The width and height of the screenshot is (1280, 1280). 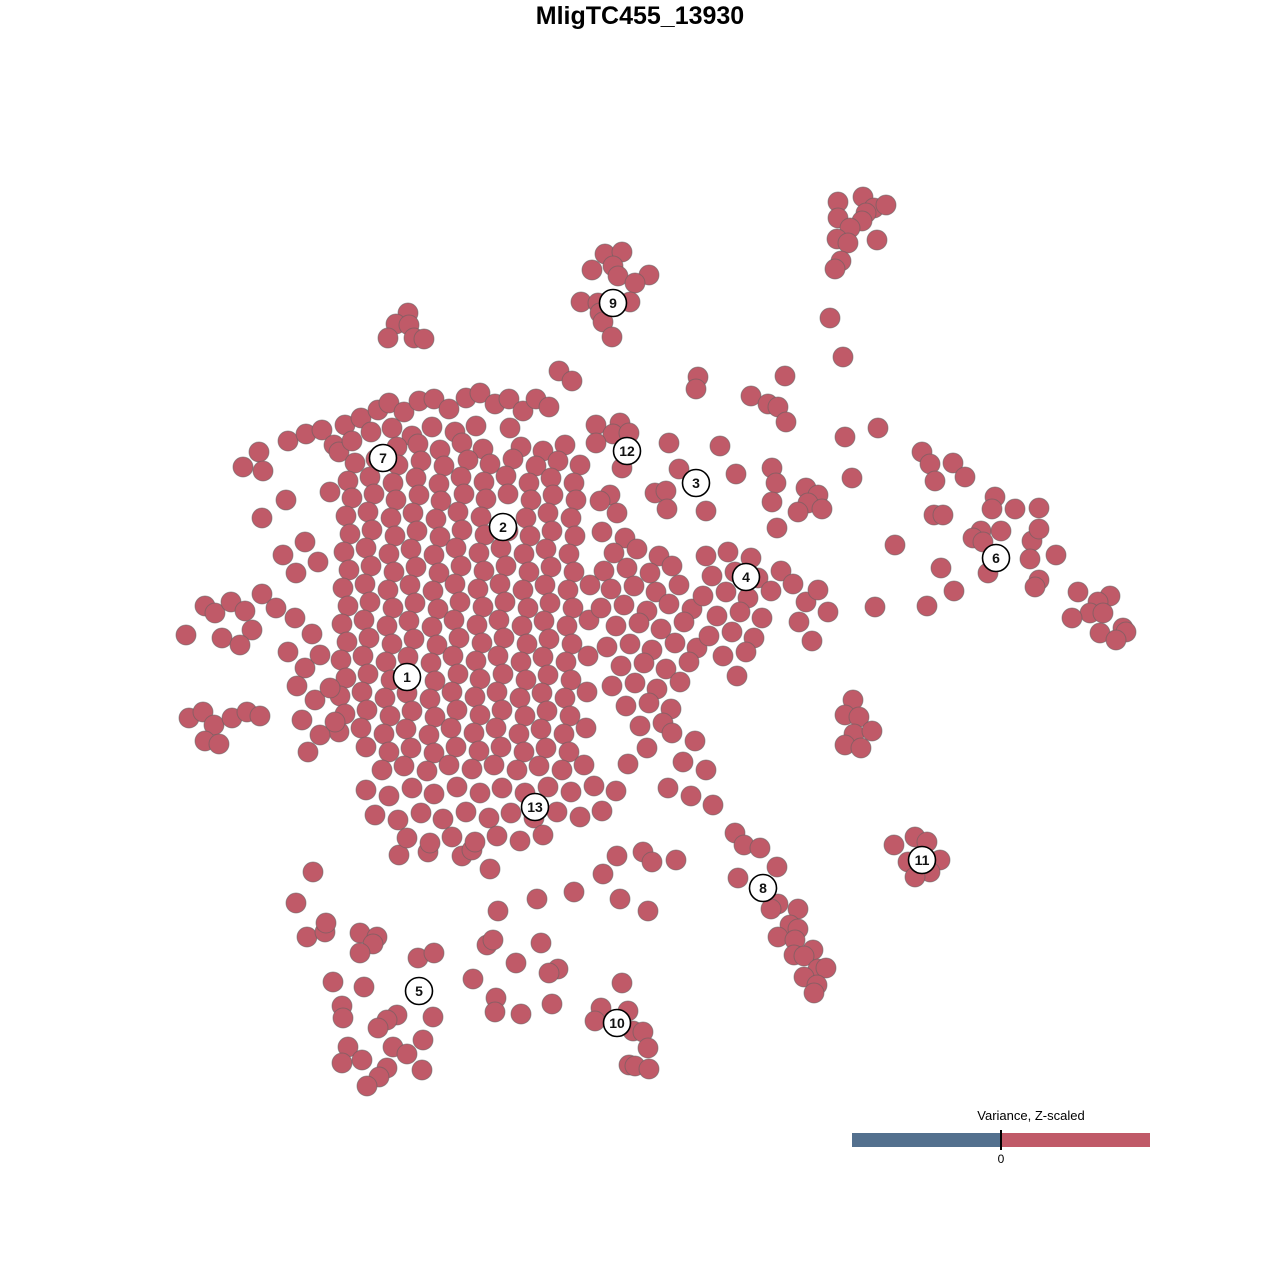 What do you see at coordinates (922, 860) in the screenshot?
I see `cluster-label-11: 11` at bounding box center [922, 860].